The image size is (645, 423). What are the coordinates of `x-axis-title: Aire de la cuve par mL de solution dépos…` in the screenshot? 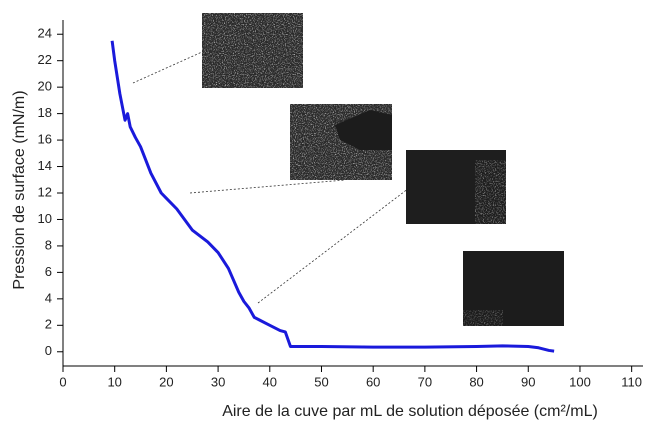 It's located at (410, 411).